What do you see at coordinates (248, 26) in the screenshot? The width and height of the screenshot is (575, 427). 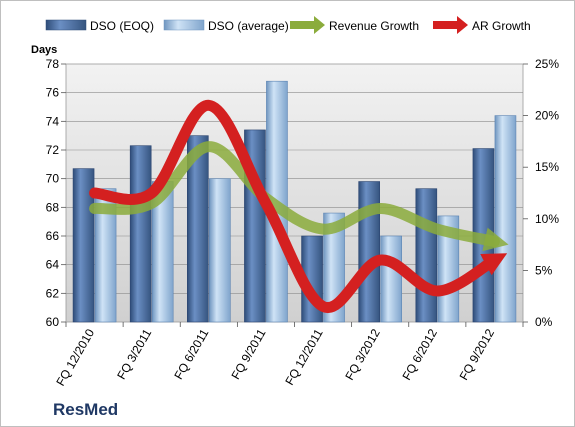 I see `legend-label-dso-average: DSO (average)` at bounding box center [248, 26].